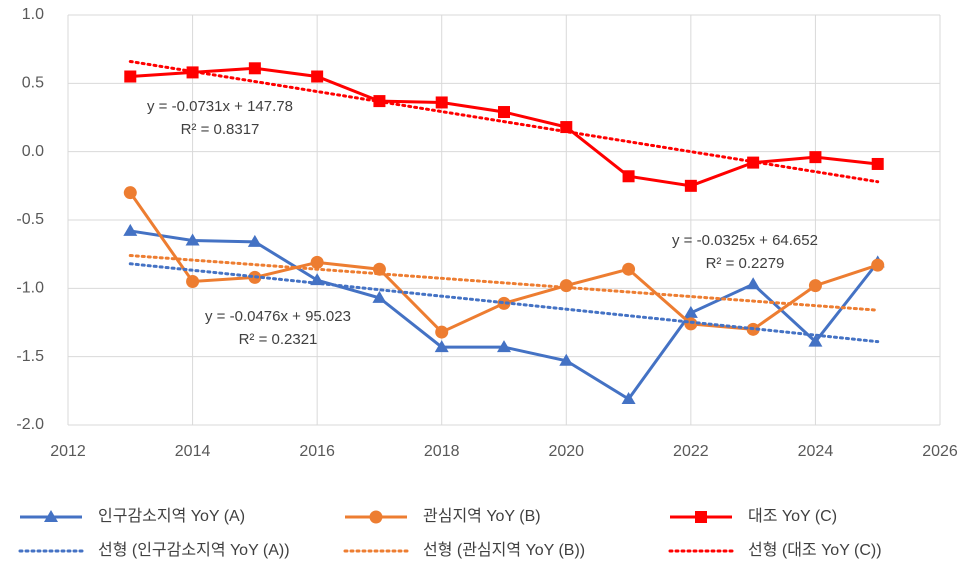 This screenshot has width=971, height=568. What do you see at coordinates (30, 288) in the screenshot?
I see `y-tick-label: -1.0` at bounding box center [30, 288].